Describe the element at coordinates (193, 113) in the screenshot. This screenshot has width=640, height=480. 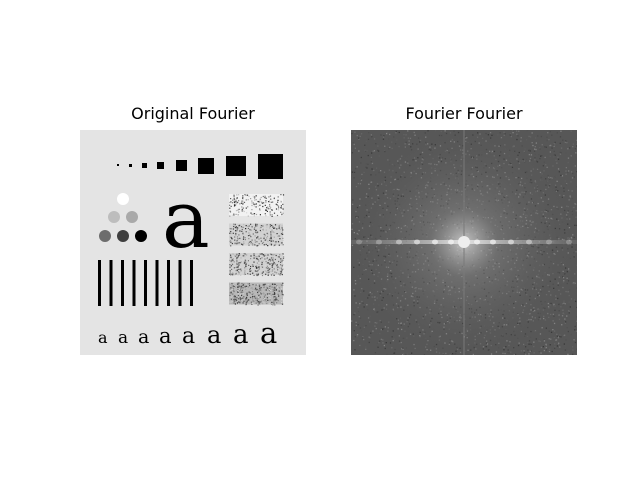
I see `left-panel-title: Original Fourier` at that location.